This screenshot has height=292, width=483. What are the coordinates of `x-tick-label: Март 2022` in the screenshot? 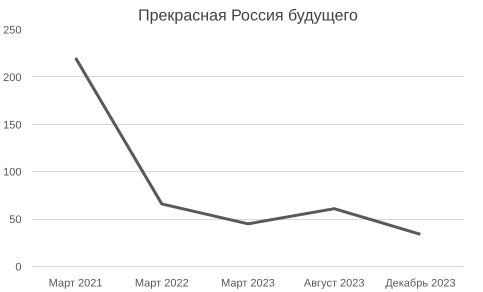 It's located at (161, 284).